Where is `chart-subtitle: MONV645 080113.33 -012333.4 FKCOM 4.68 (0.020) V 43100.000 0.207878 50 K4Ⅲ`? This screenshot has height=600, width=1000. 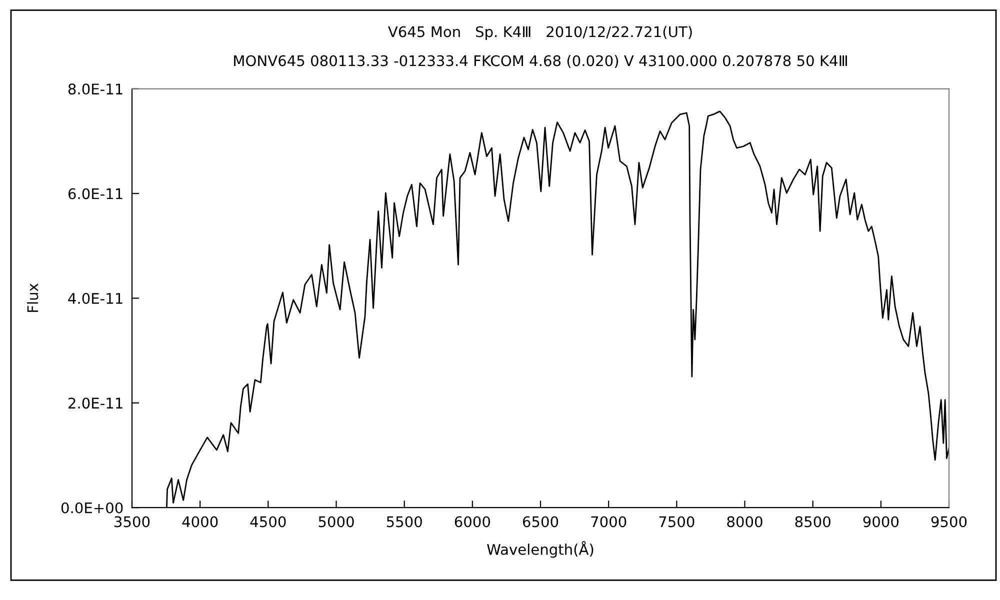
chart-subtitle: MONV645 080113.33 -012333.4 FKCOM 4.68 (0.020) V 43100.000 0.207878 50 K4Ⅲ is located at coordinates (540, 61).